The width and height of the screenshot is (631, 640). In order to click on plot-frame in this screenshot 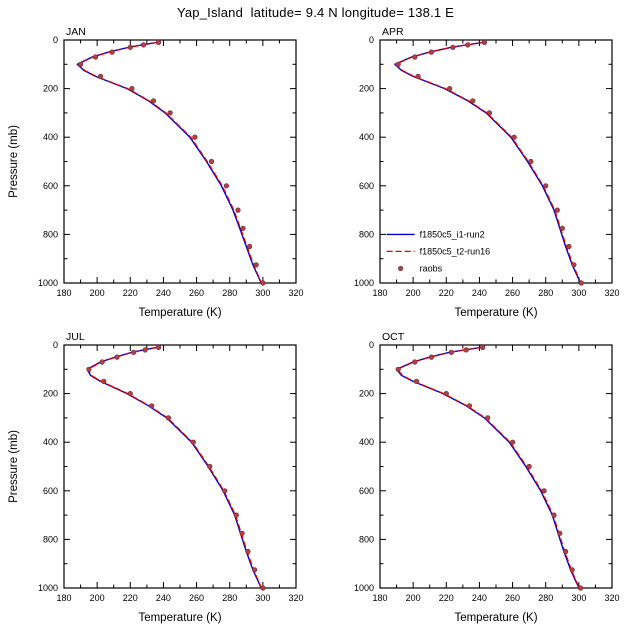, I will do `click(180, 466)`.